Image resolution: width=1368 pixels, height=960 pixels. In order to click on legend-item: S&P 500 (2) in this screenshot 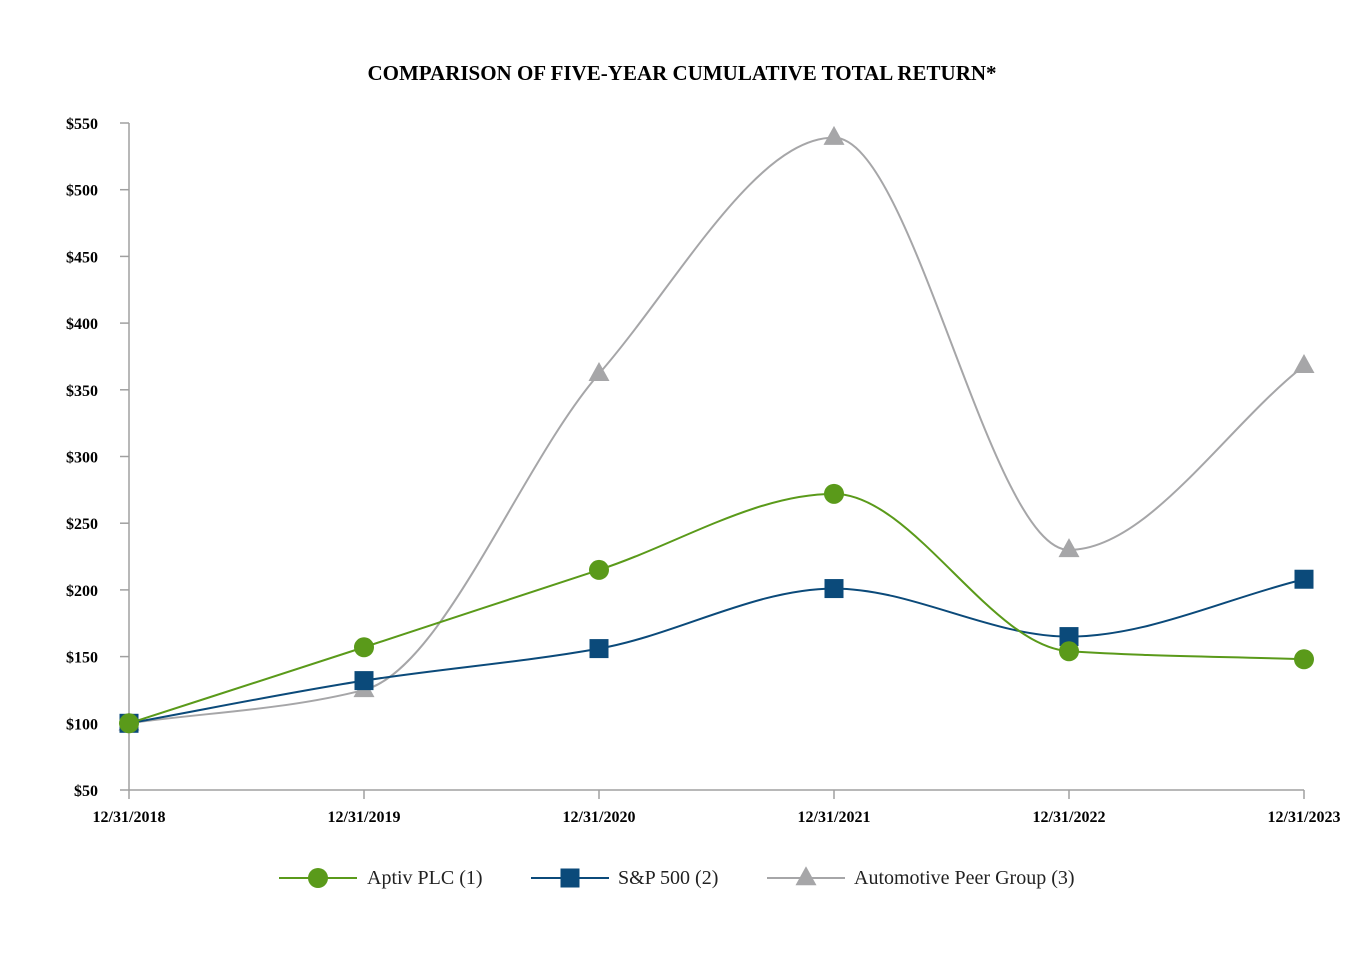, I will do `click(624, 878)`.